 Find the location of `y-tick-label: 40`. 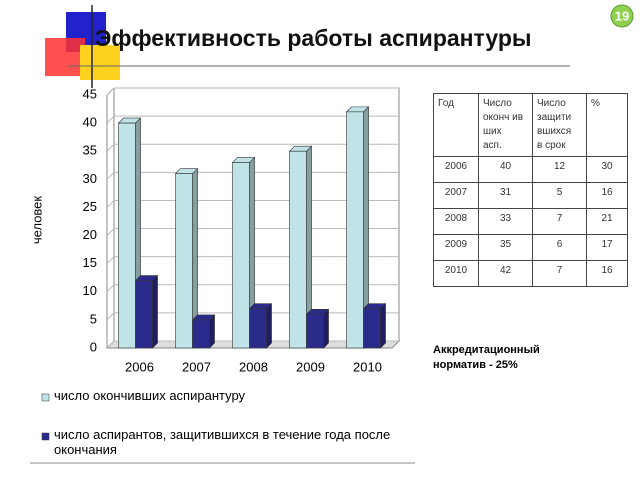

y-tick-label: 40 is located at coordinates (90, 122).